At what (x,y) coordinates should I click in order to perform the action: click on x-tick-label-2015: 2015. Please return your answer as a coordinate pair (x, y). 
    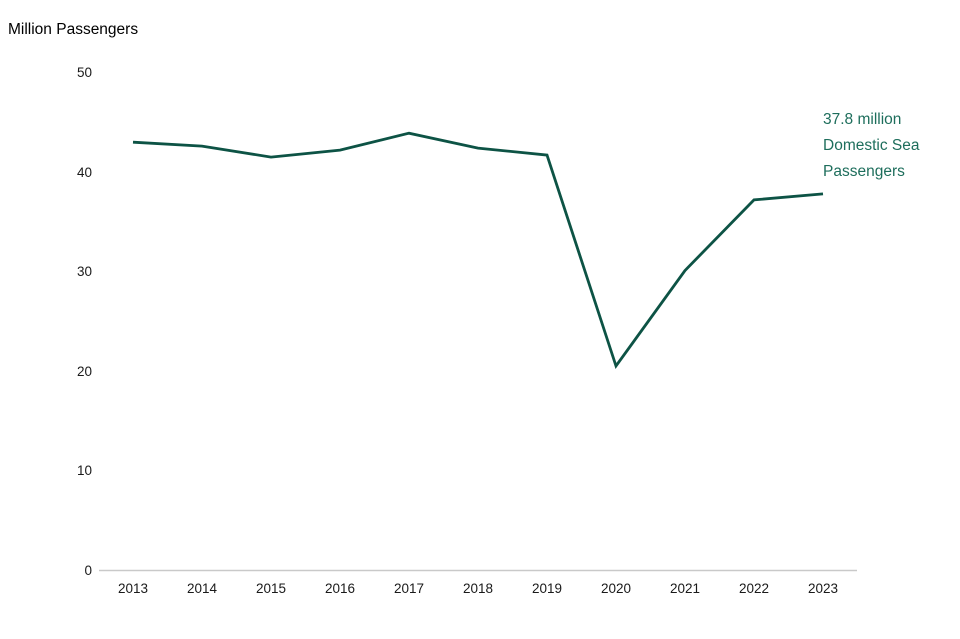
    Looking at the image, I should click on (271, 588).